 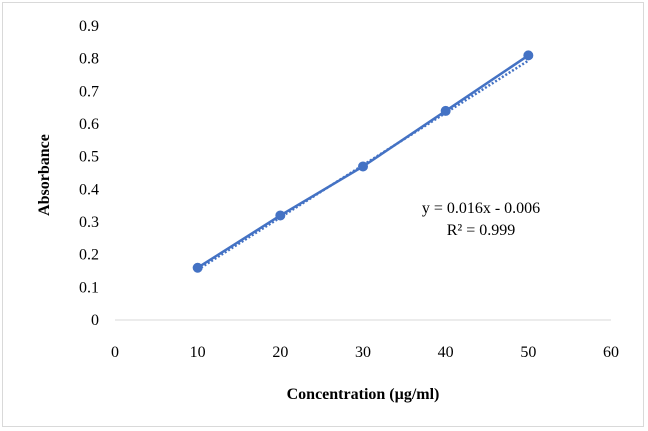 What do you see at coordinates (611, 352) in the screenshot?
I see `x-tick-label: 60` at bounding box center [611, 352].